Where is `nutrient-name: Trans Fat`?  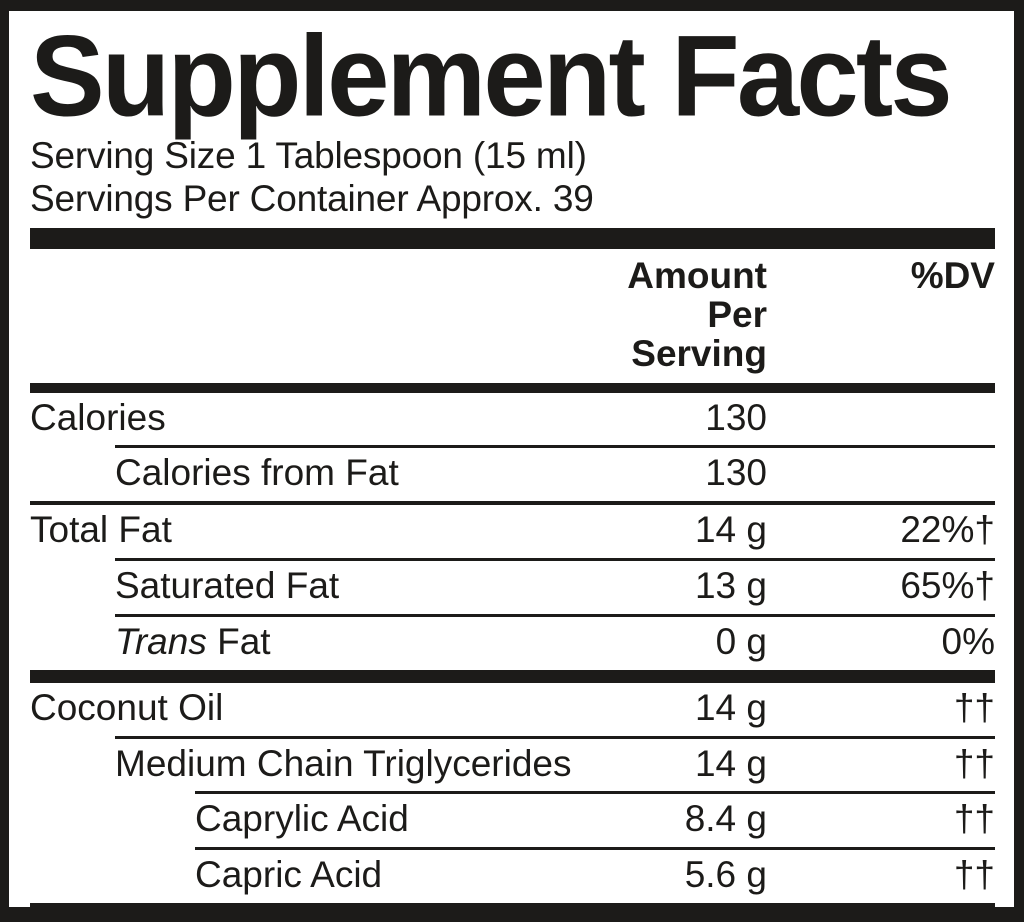 nutrient-name: Trans Fat is located at coordinates (326, 641).